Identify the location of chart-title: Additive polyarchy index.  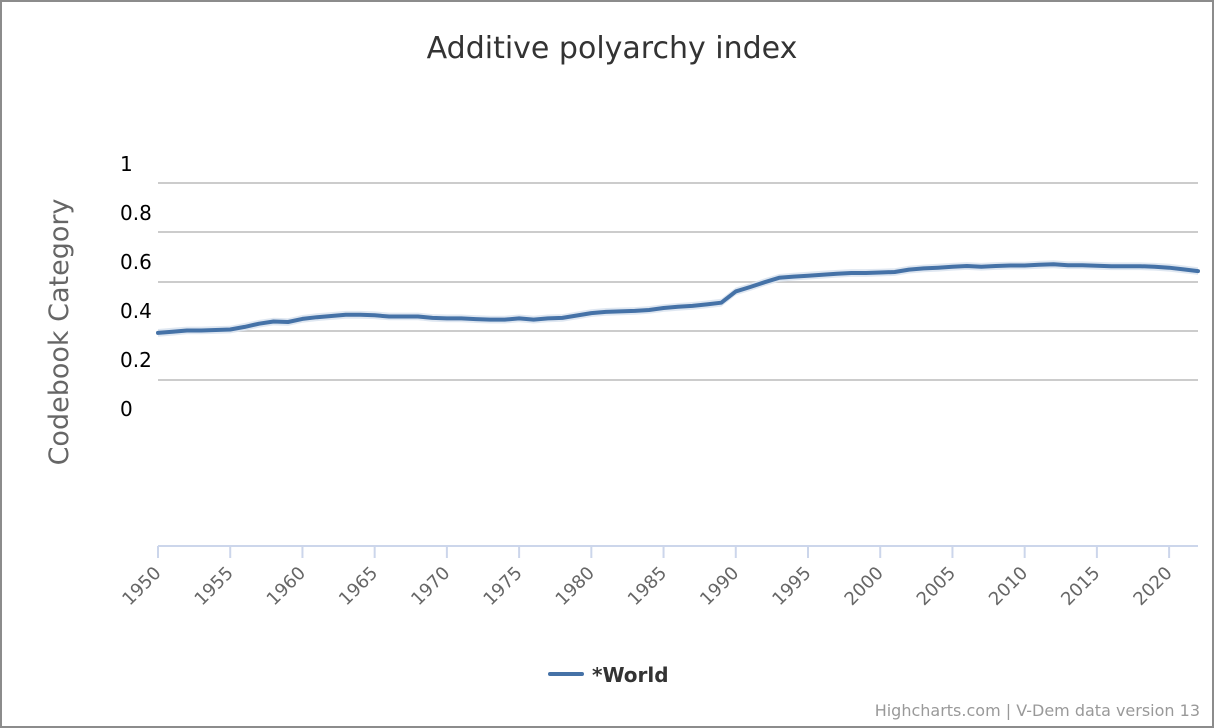
(612, 48).